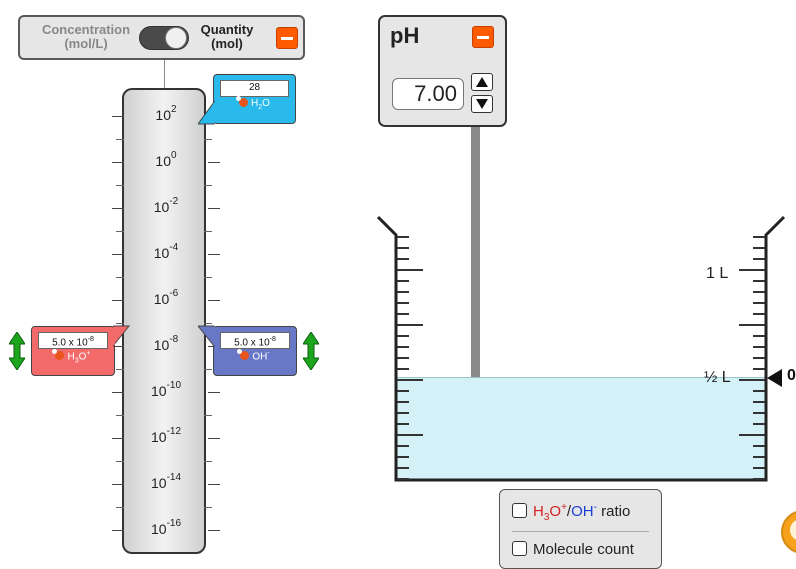 The height and width of the screenshot is (569, 796). Describe the element at coordinates (519, 510) in the screenshot. I see `ratio-checkbox` at that location.